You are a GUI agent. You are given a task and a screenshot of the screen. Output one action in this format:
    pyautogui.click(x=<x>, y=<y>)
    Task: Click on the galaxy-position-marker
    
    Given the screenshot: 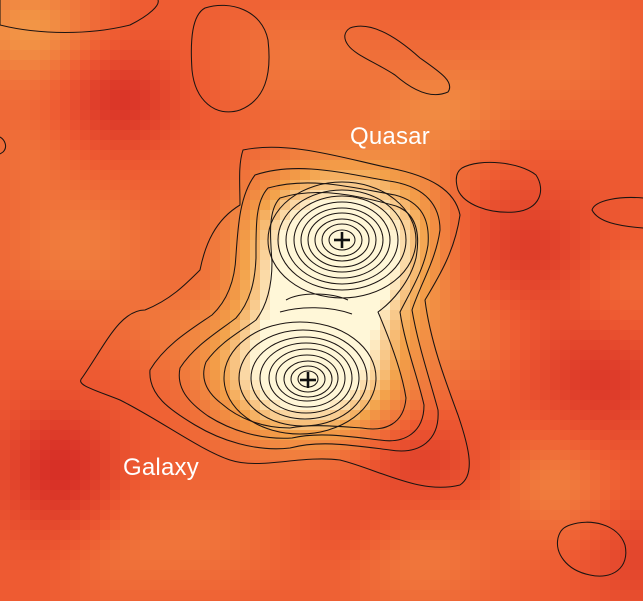 What is the action you would take?
    pyautogui.click(x=308, y=380)
    